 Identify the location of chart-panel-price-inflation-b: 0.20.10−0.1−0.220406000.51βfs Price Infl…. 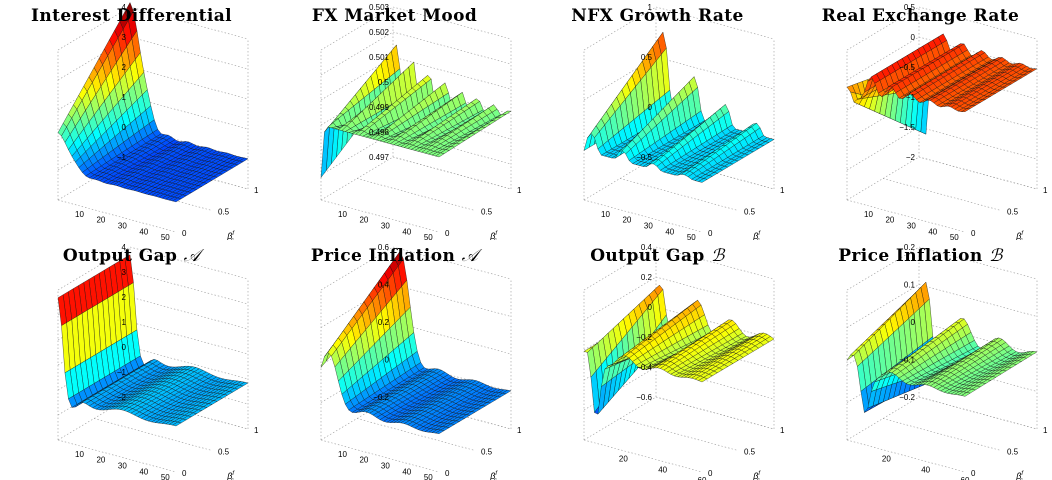
(920, 360).